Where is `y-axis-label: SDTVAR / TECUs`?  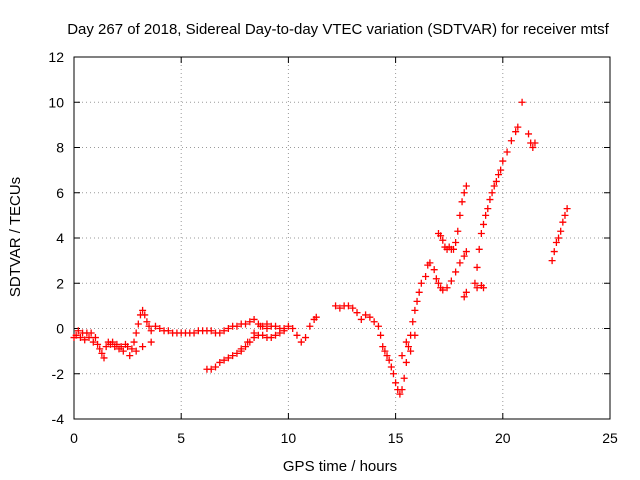 y-axis-label: SDTVAR / TECUs is located at coordinates (15, 237).